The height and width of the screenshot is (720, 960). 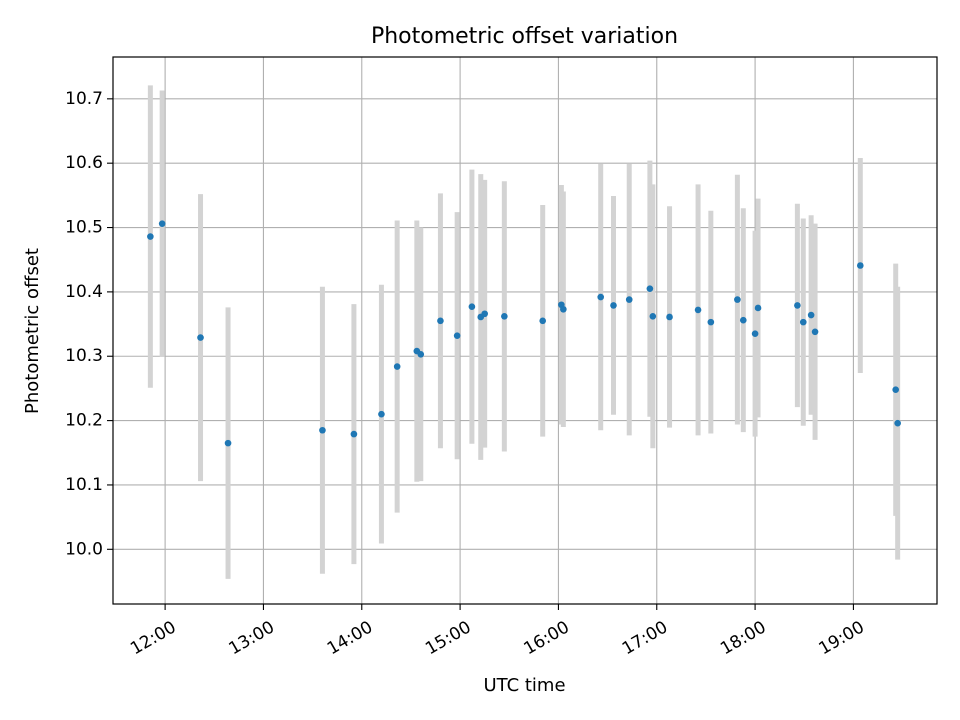 I want to click on x-axis-label: UTC time, so click(x=524, y=685).